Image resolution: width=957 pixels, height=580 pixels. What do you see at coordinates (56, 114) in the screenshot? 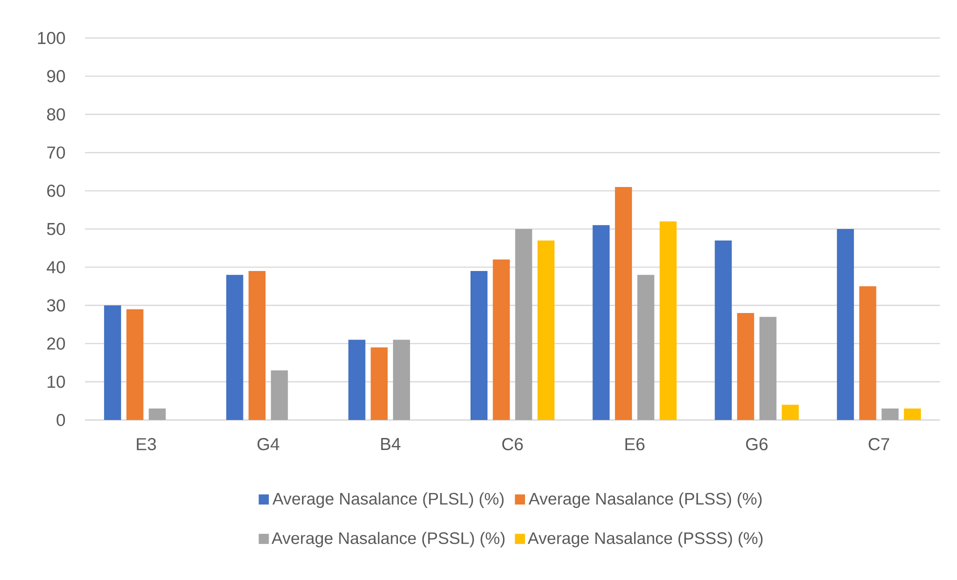
I see `y-tick-label: 80` at bounding box center [56, 114].